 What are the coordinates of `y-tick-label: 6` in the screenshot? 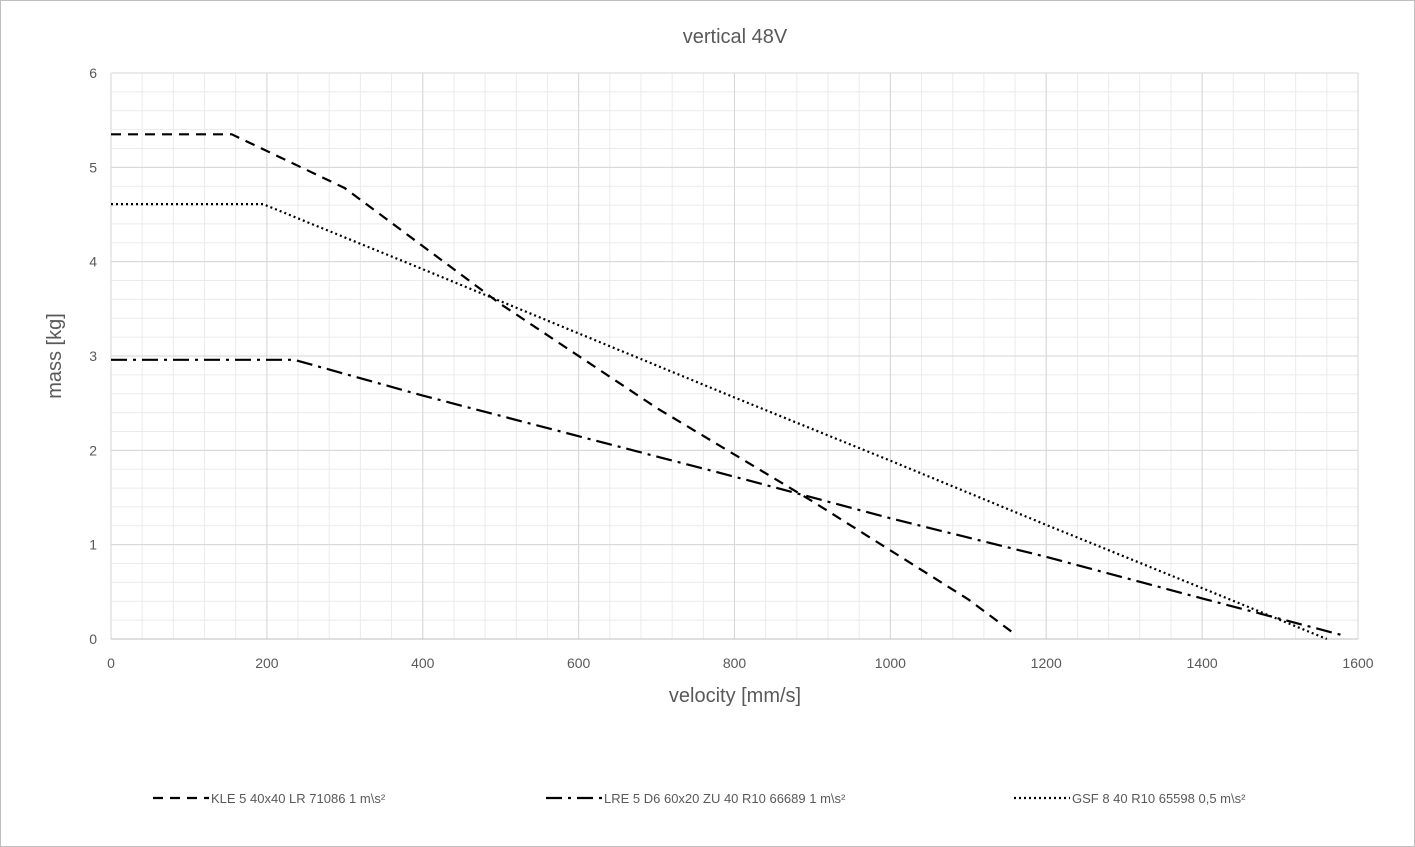 It's located at (93, 73).